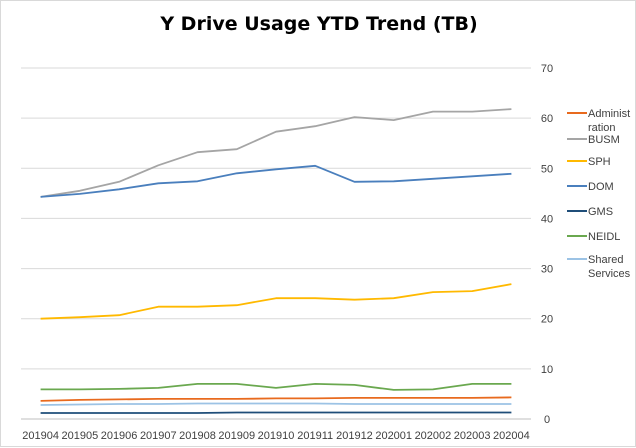 The height and width of the screenshot is (448, 636). Describe the element at coordinates (599, 162) in the screenshot. I see `legend-label: SPH` at that location.